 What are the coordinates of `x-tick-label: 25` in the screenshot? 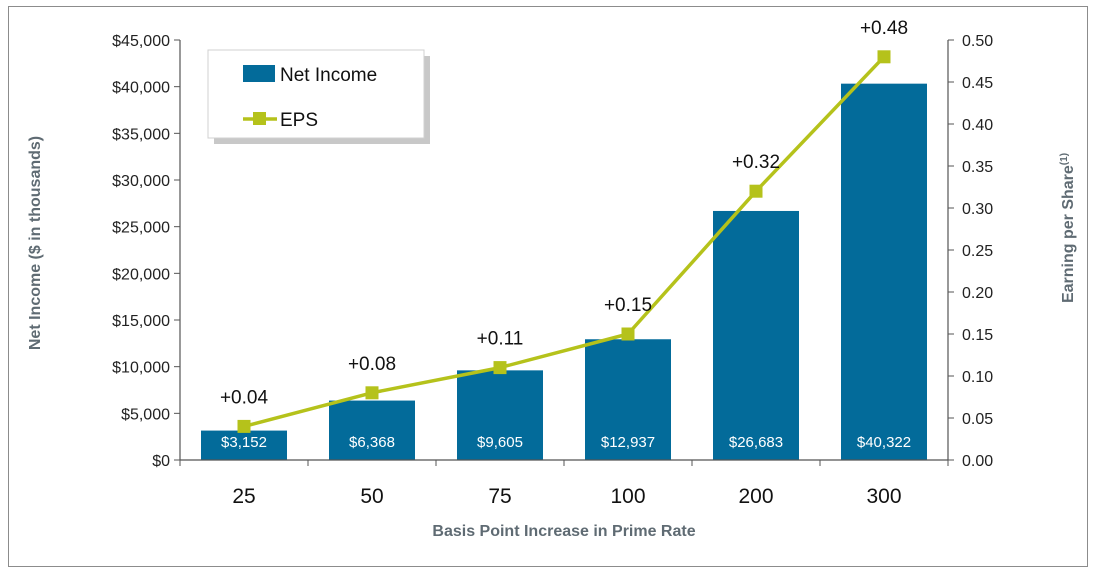 It's located at (243, 496).